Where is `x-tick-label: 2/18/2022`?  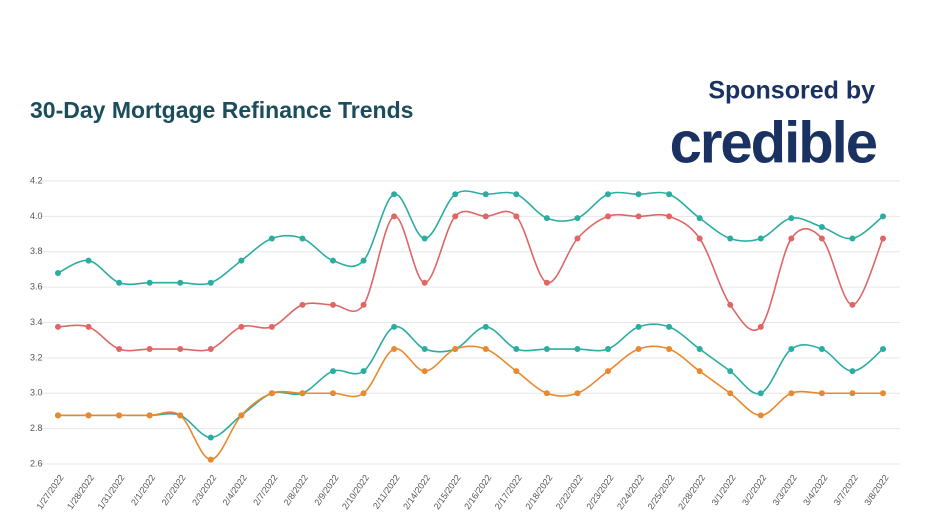
x-tick-label: 2/18/2022 is located at coordinates (538, 492).